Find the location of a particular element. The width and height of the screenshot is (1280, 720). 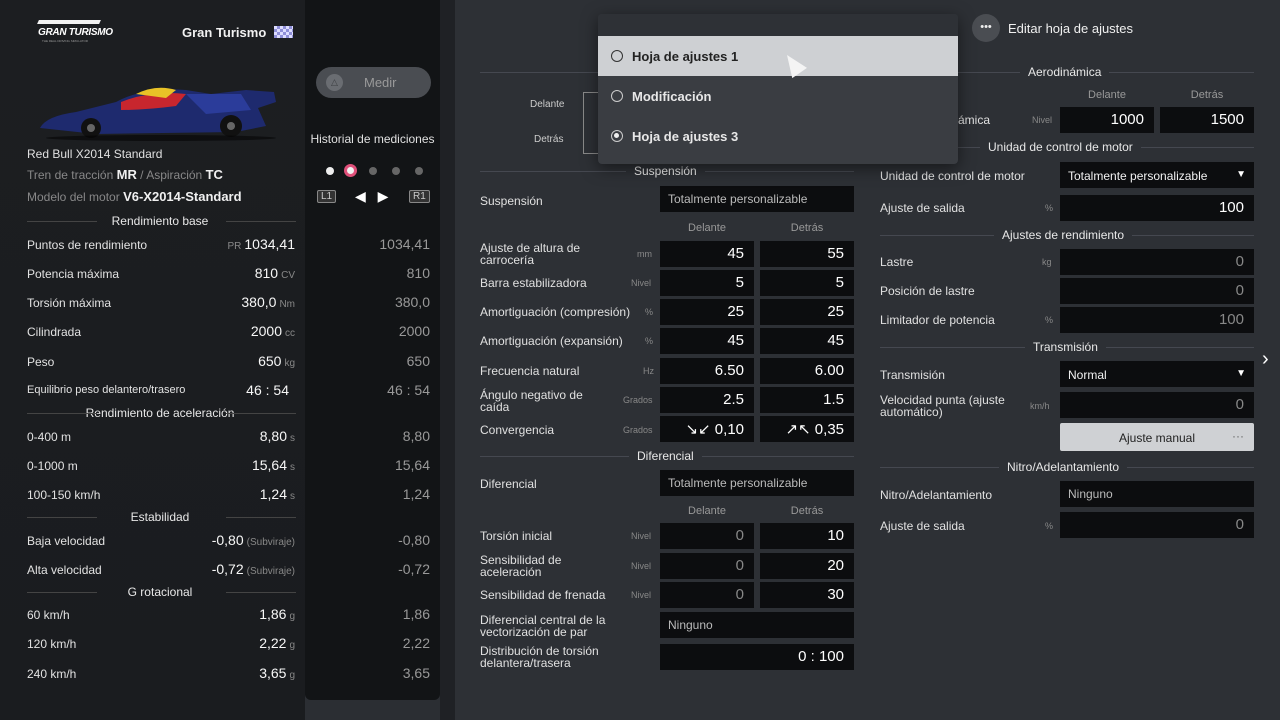

engine-line: Modelo del motor V6-X2014-Standard is located at coordinates (134, 196).